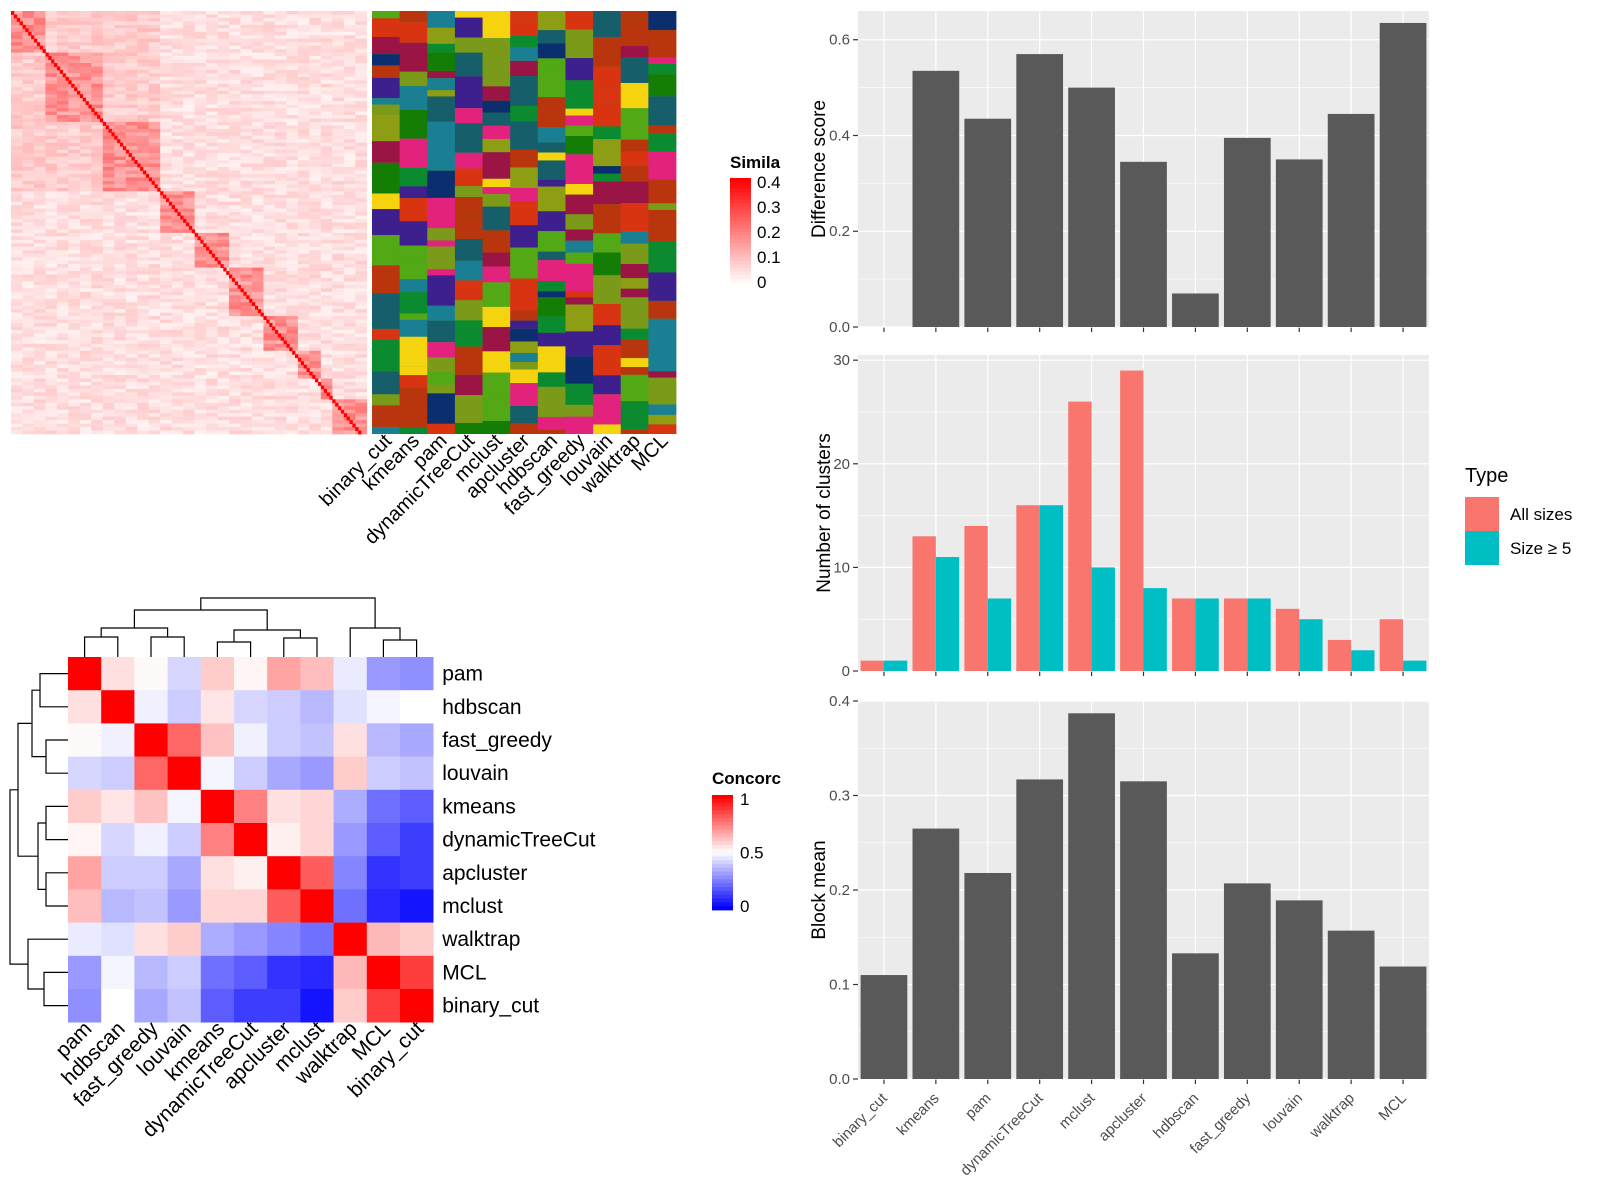 This screenshot has width=1600, height=1200. What do you see at coordinates (769, 207) in the screenshot?
I see `similarity-legend-tick: 0.3` at bounding box center [769, 207].